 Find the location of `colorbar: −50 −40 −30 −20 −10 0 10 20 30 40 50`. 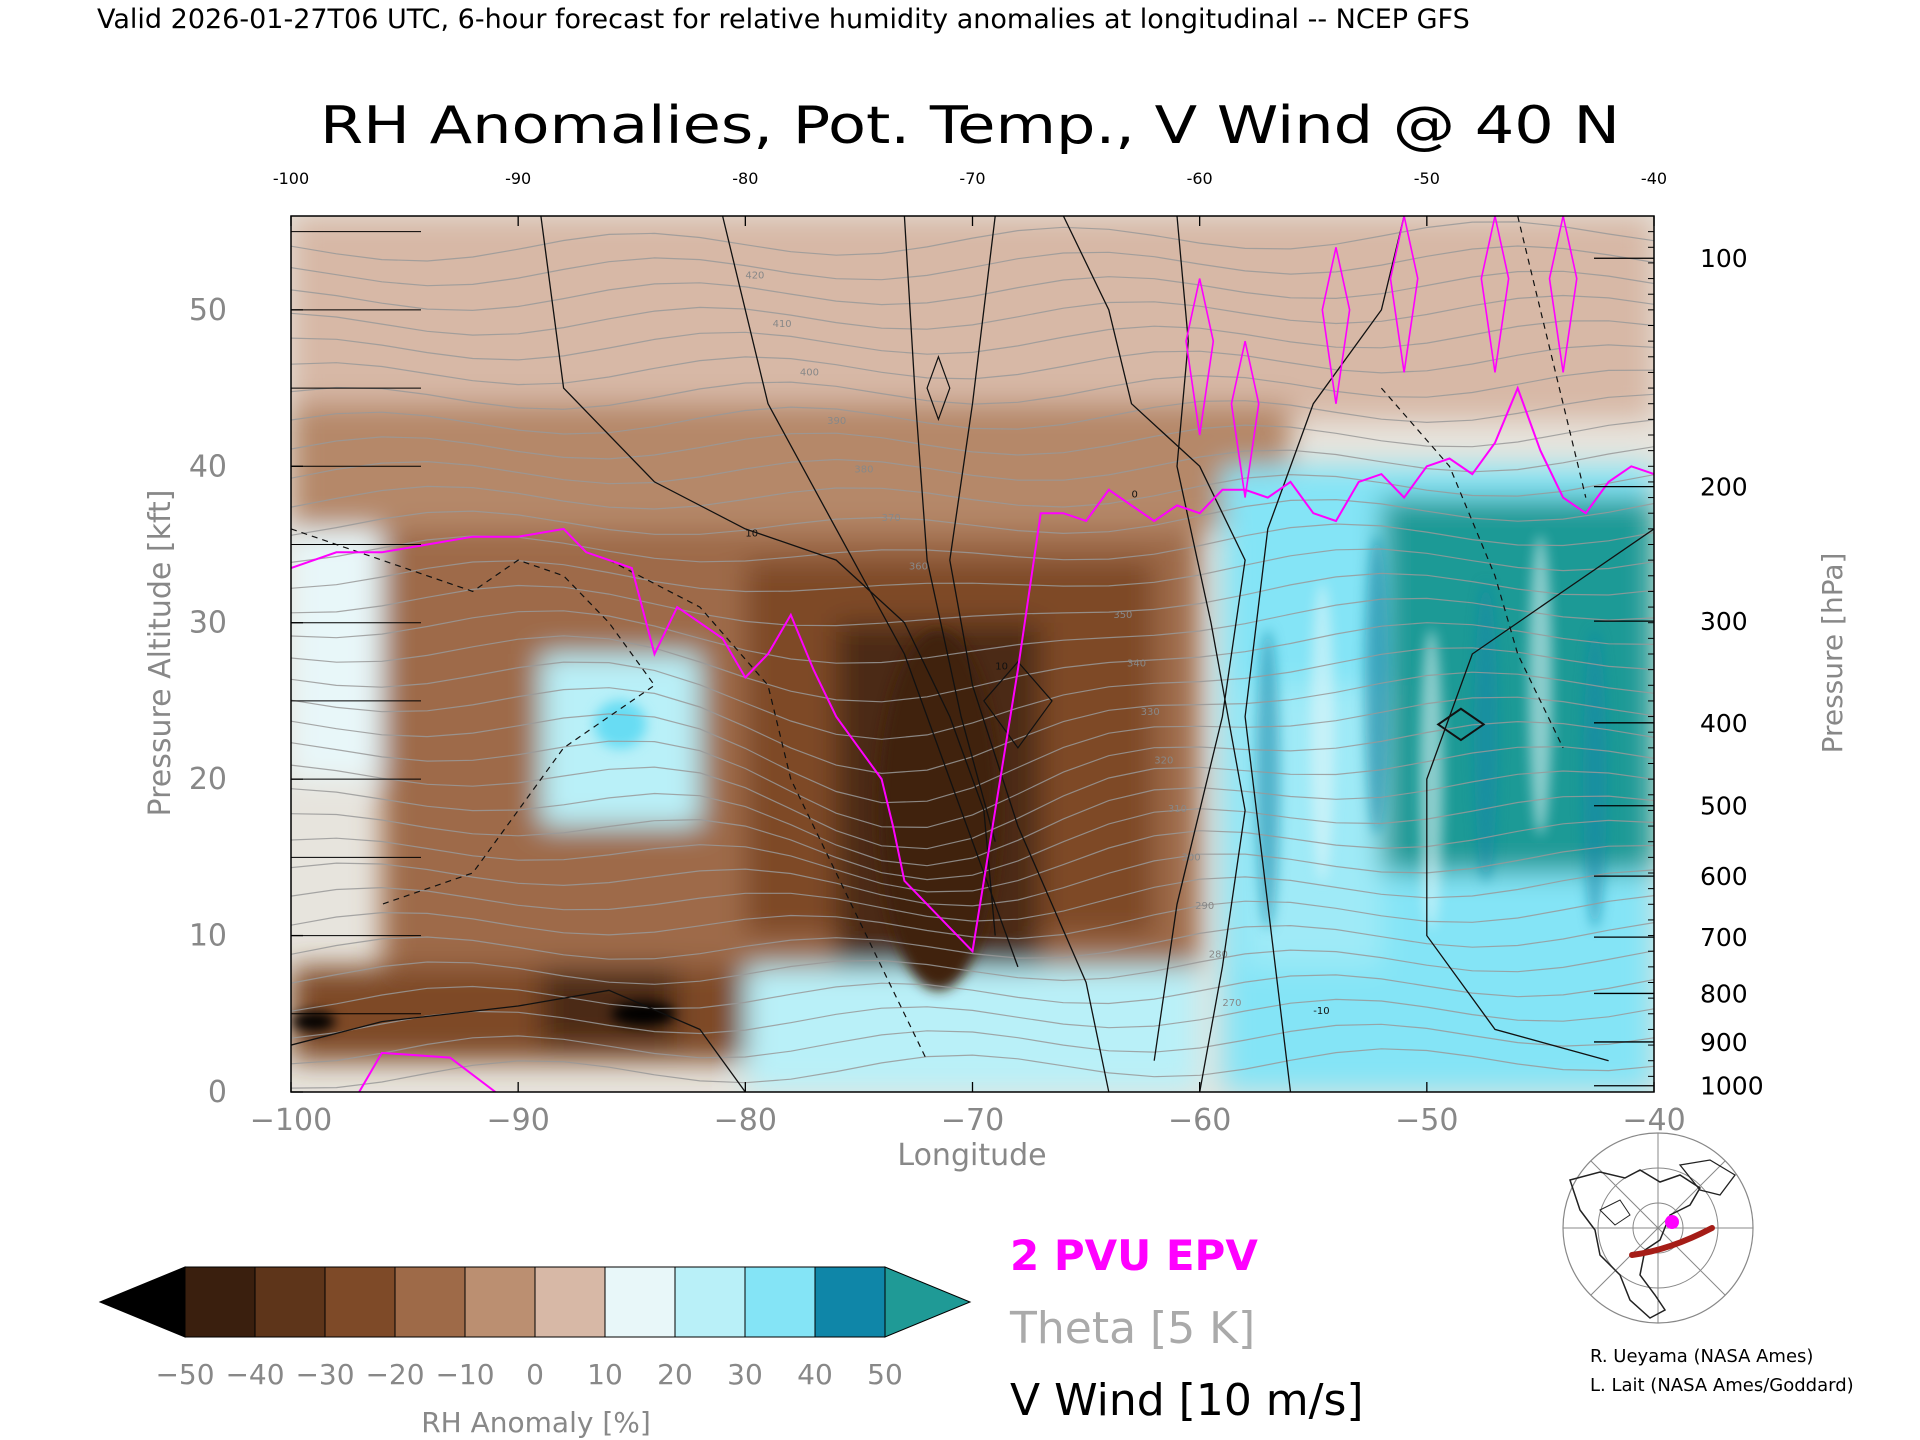

colorbar: −50 −40 −30 −20 −10 0 10 20 30 40 50 is located at coordinates (535, 1328).